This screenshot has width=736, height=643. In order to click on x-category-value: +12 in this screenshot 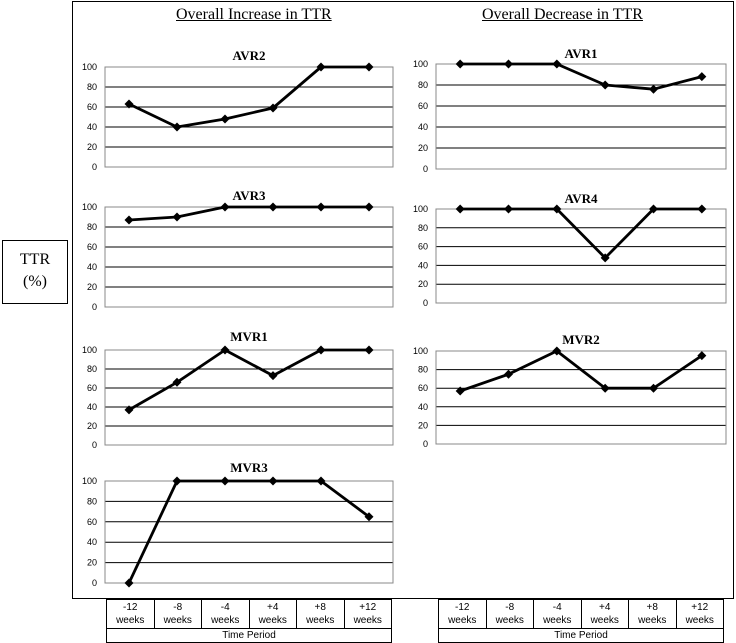, I will do `click(368, 607)`.